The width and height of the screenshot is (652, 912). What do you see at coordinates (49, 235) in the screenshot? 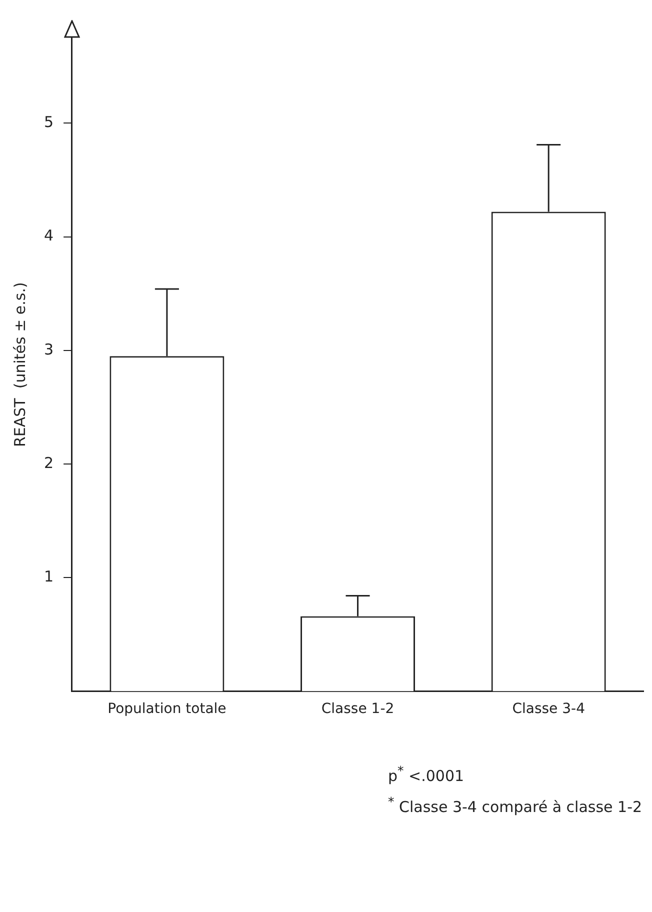
I see `y-tick-label: 4` at bounding box center [49, 235].